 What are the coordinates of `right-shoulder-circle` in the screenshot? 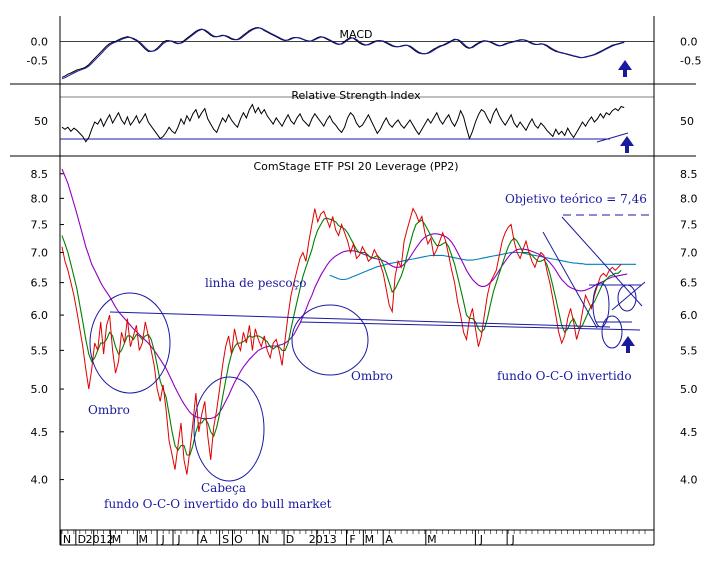 It's located at (330, 340).